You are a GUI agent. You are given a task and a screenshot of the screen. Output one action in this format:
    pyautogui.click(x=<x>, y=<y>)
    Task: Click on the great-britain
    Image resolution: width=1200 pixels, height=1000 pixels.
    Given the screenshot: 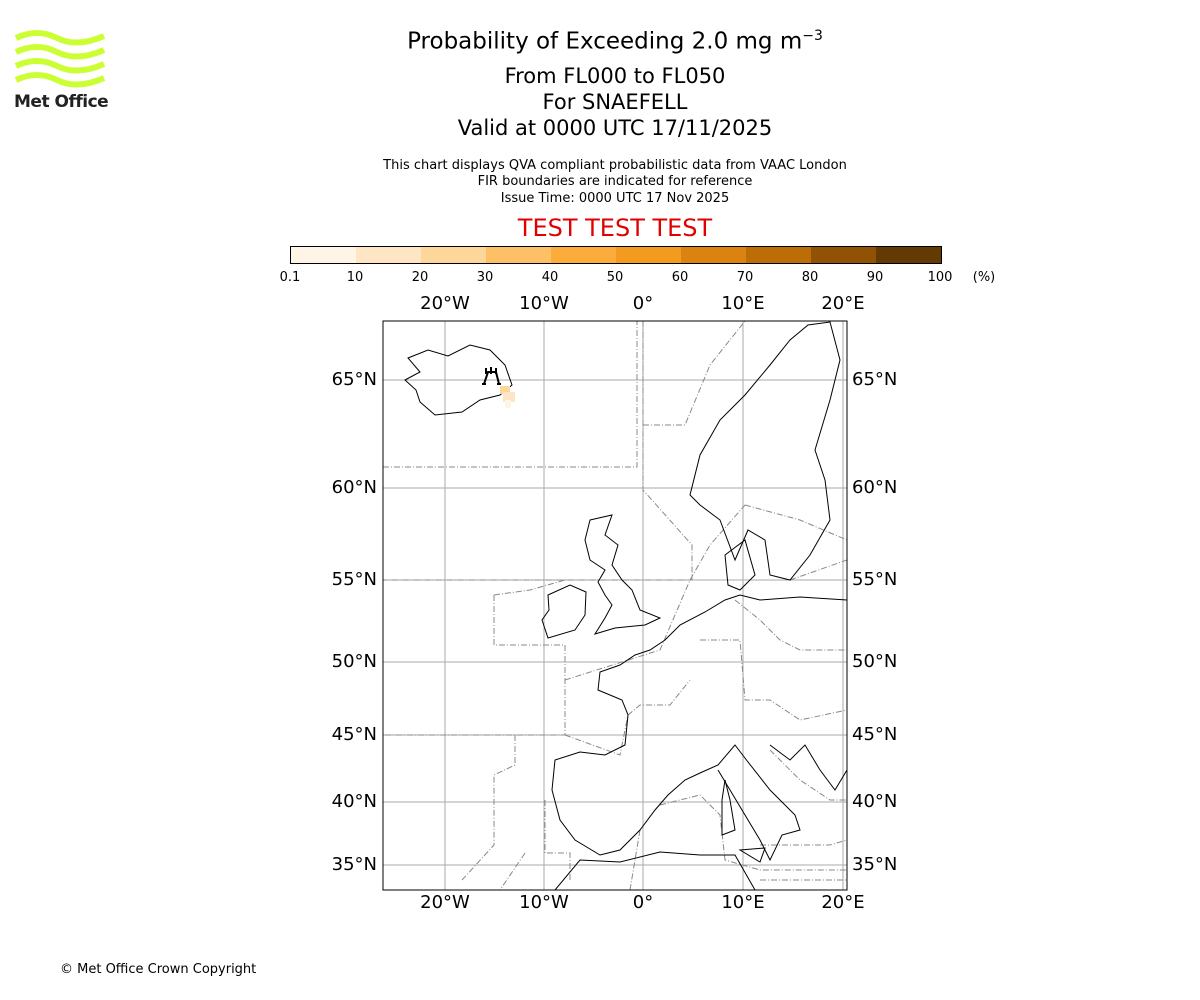 What is the action you would take?
    pyautogui.click(x=623, y=574)
    